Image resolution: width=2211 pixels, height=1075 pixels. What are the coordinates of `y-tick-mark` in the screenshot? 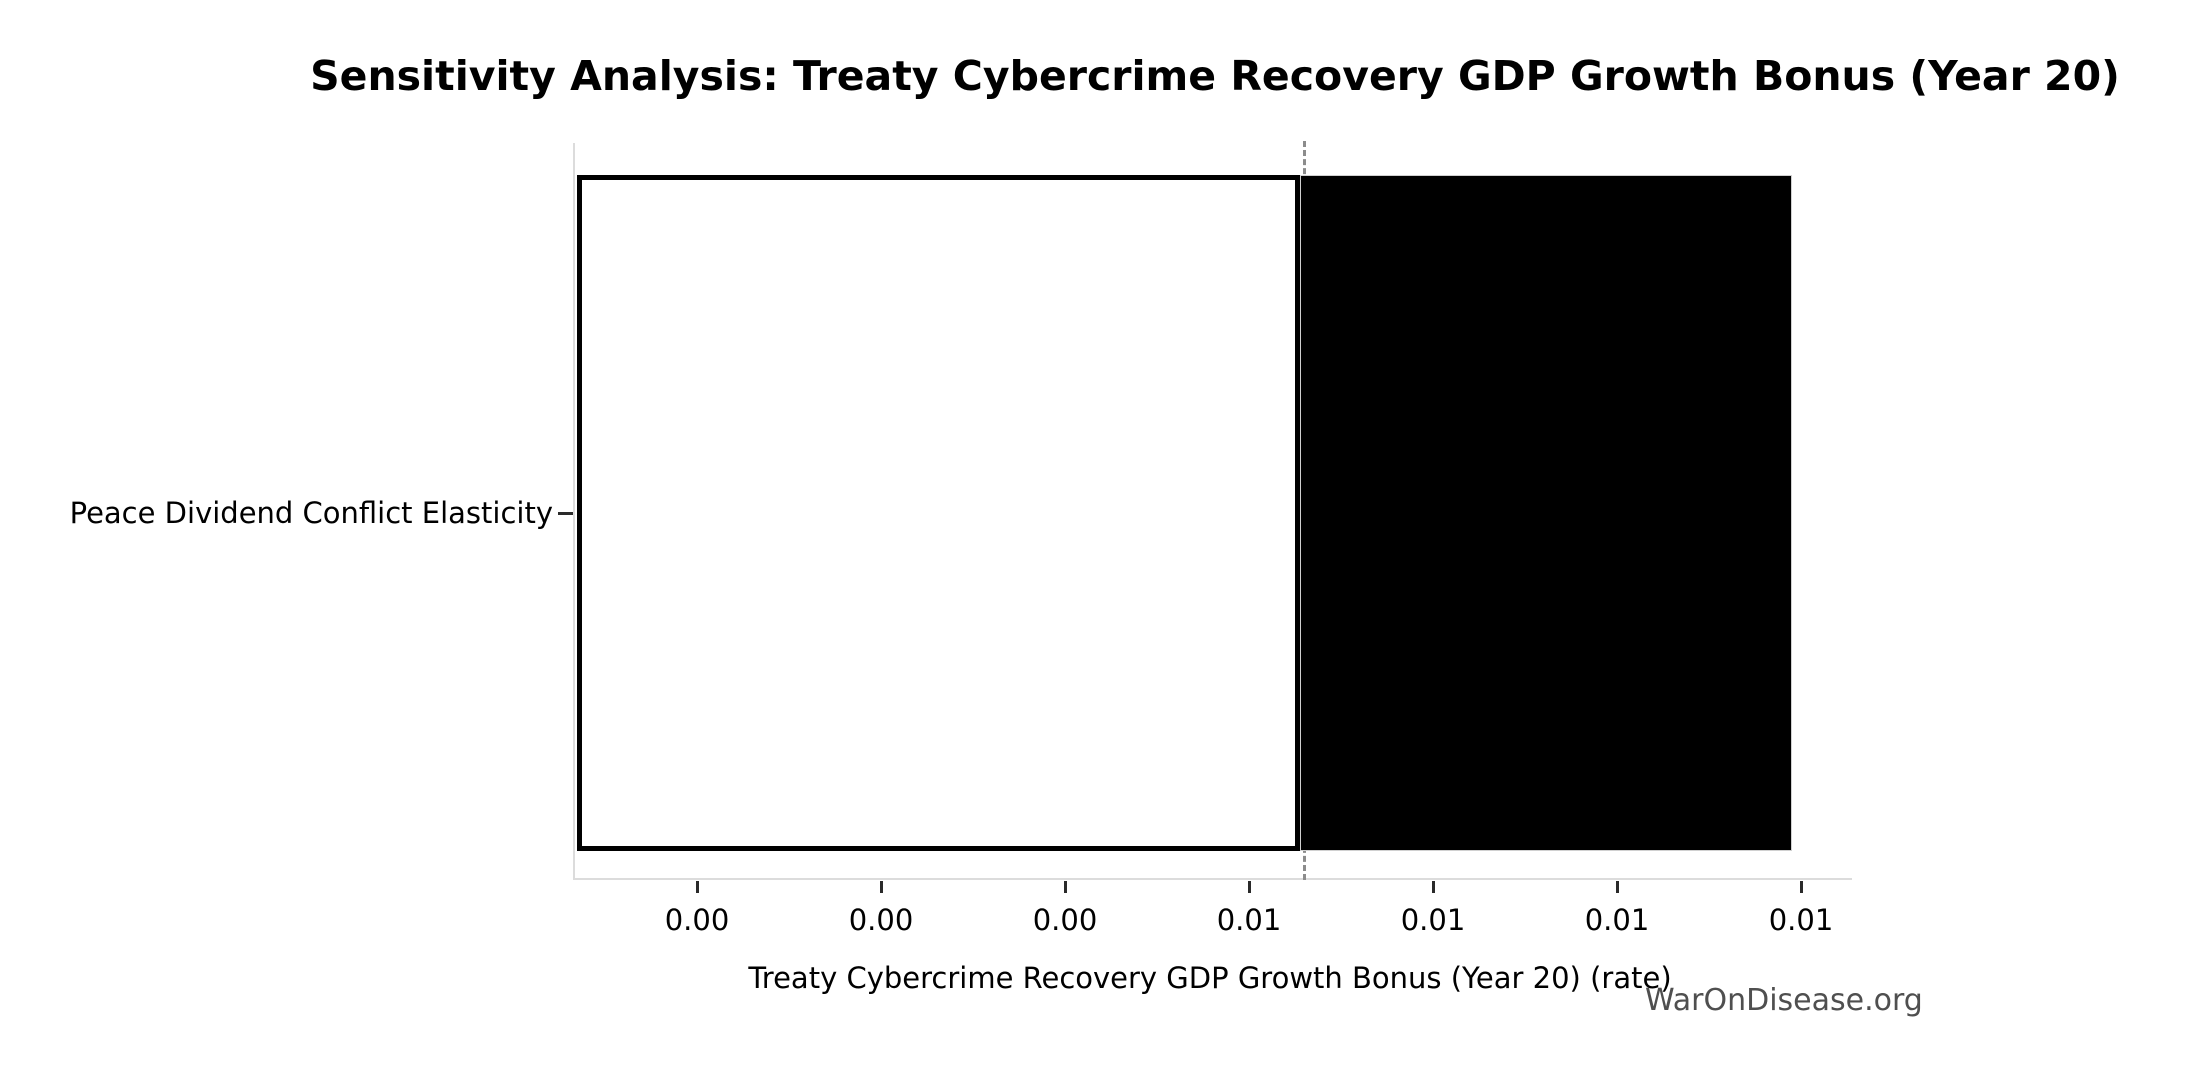 It's located at (565, 513).